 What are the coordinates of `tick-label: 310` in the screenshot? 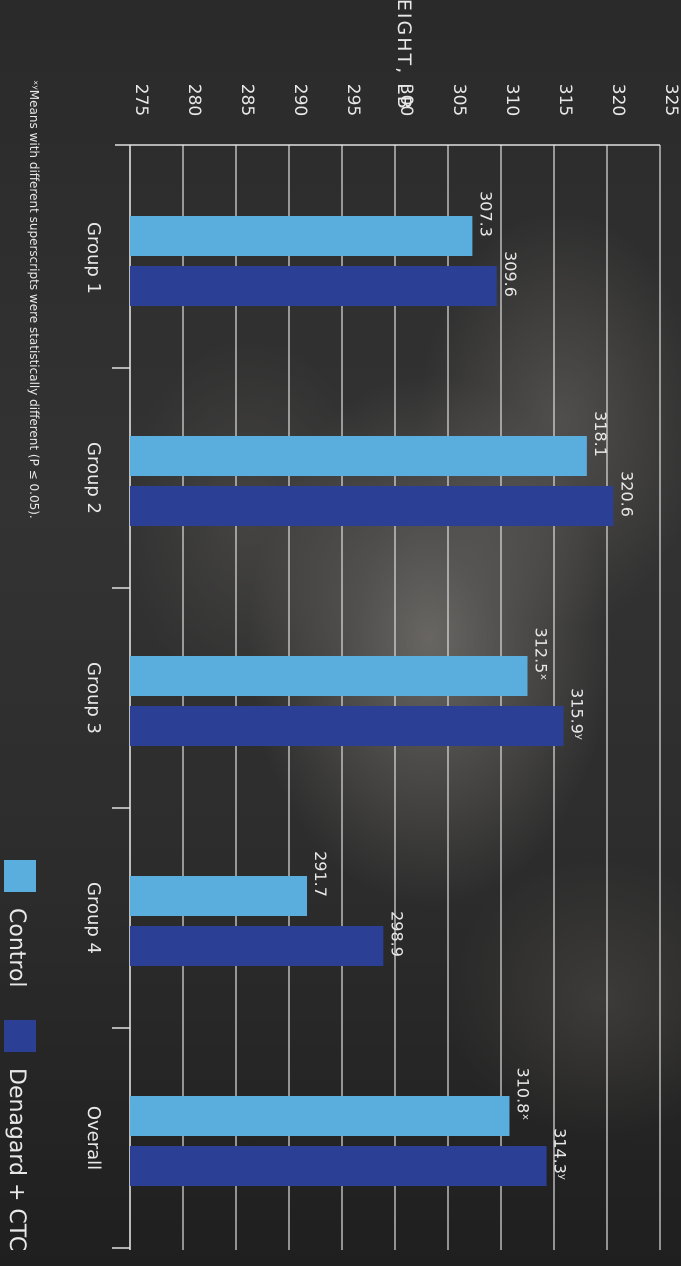 It's located at (512, 100).